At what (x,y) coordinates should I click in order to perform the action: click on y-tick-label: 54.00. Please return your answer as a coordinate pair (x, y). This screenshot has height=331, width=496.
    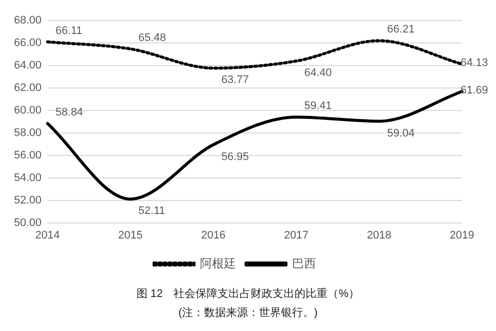
    Looking at the image, I should click on (28, 178).